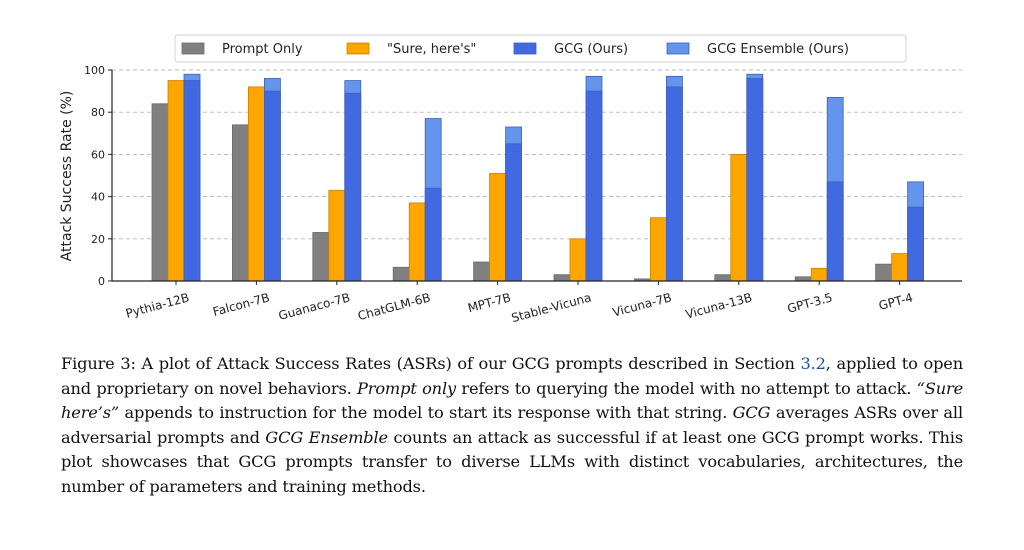 Image resolution: width=1024 pixels, height=550 pixels. Describe the element at coordinates (591, 49) in the screenshot. I see `legend-label: GCG (Ours)` at that location.